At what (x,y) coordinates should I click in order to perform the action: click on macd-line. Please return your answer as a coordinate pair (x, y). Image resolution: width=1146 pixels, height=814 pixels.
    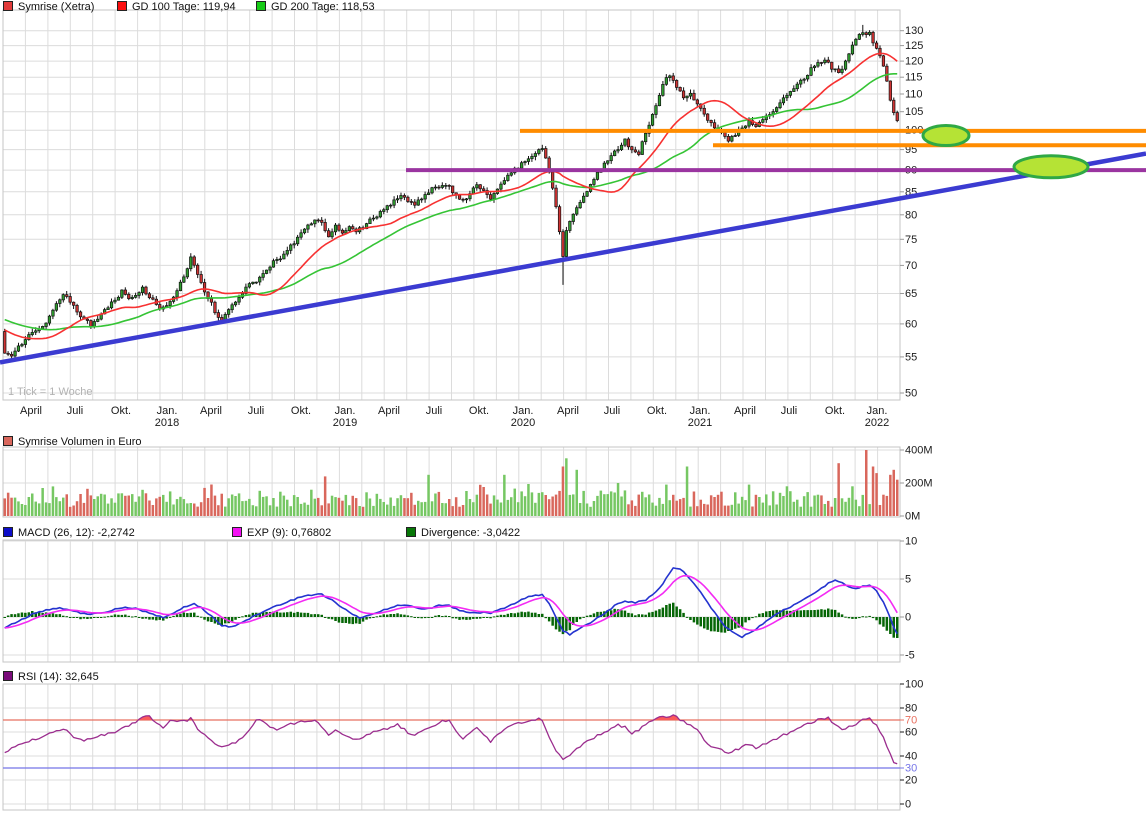
    Looking at the image, I should click on (451, 603).